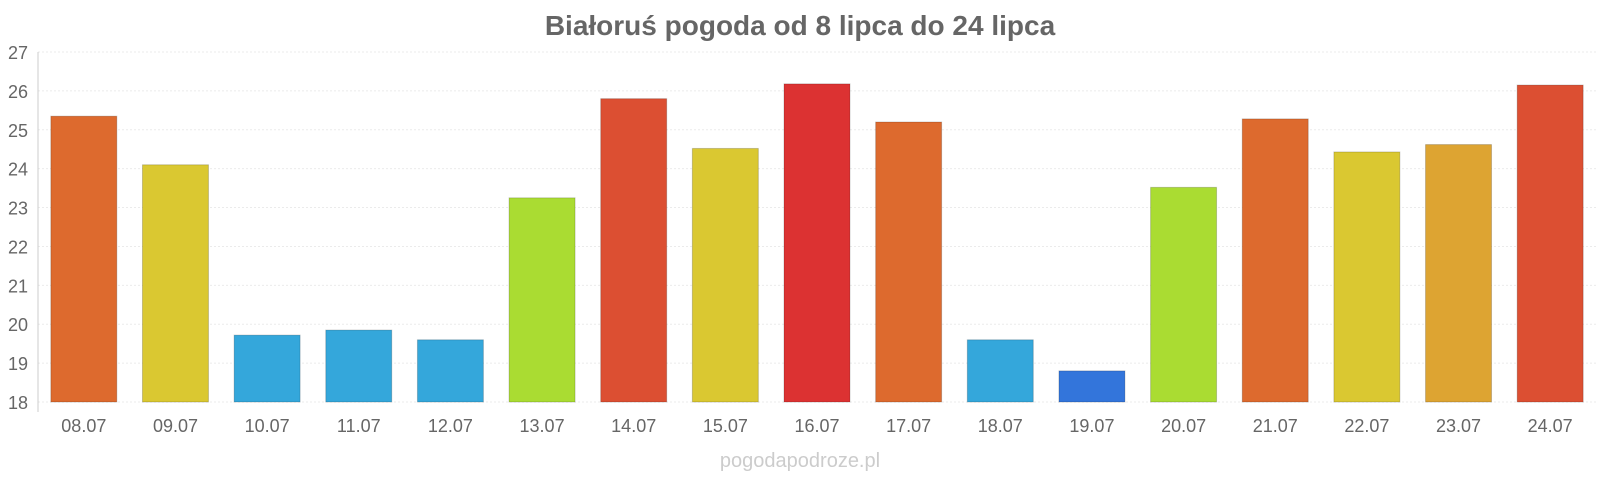  I want to click on watermark: pogodapodroze.pl, so click(800, 461).